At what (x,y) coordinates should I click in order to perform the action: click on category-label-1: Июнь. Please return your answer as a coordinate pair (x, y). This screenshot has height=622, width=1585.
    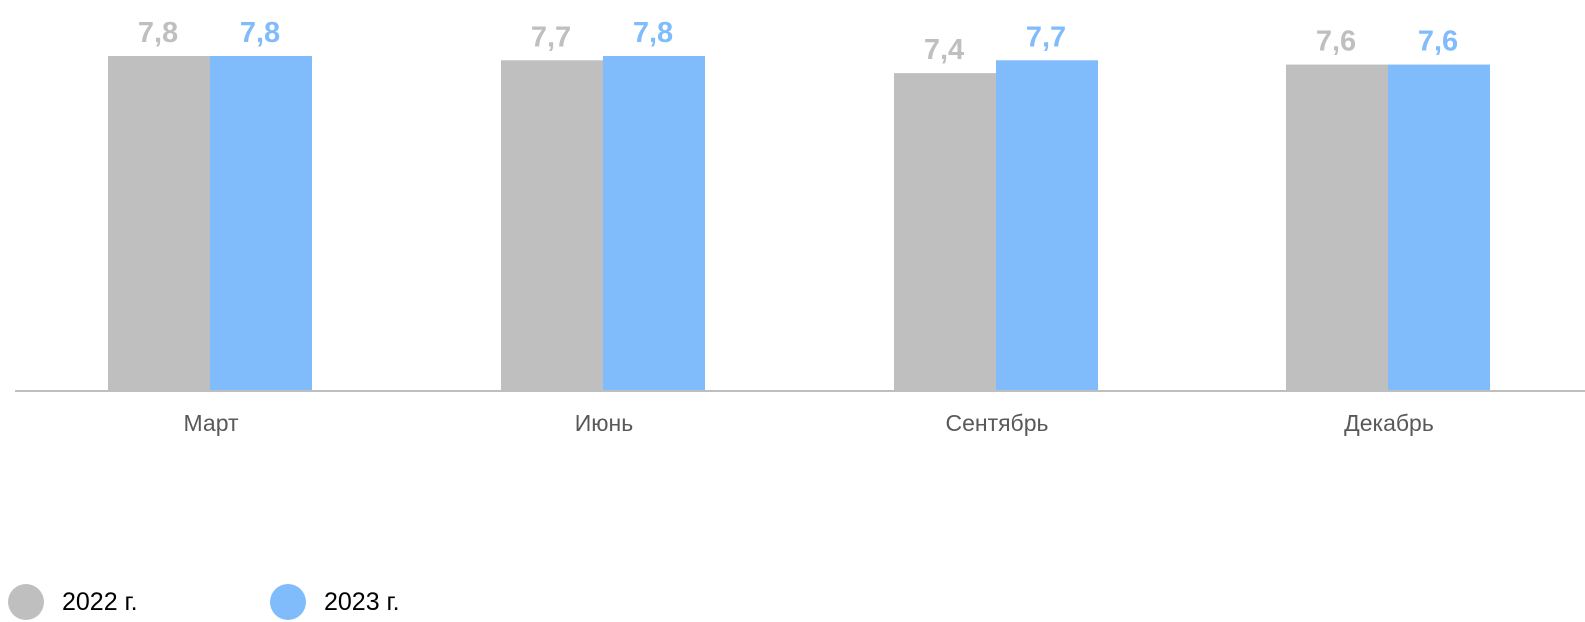
    Looking at the image, I should click on (604, 423).